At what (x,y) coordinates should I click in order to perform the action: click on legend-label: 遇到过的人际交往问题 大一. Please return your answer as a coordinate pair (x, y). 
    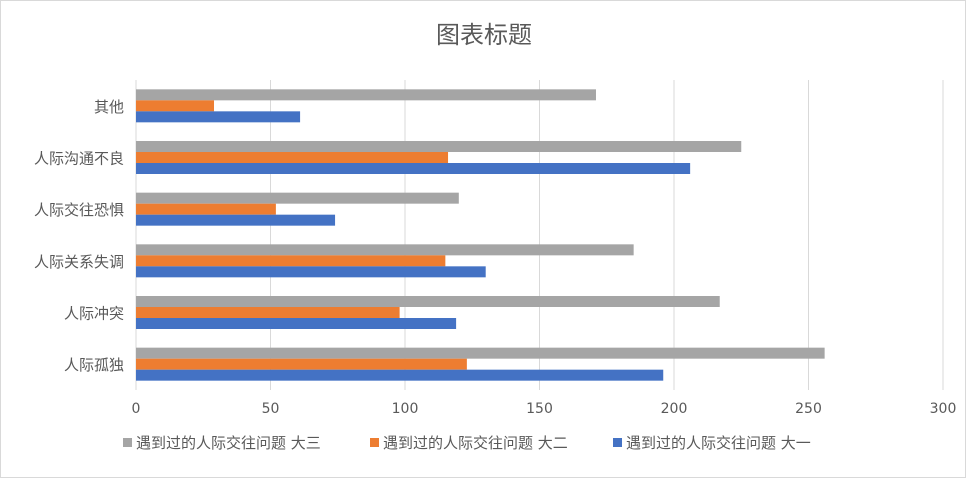
    Looking at the image, I should click on (718, 443).